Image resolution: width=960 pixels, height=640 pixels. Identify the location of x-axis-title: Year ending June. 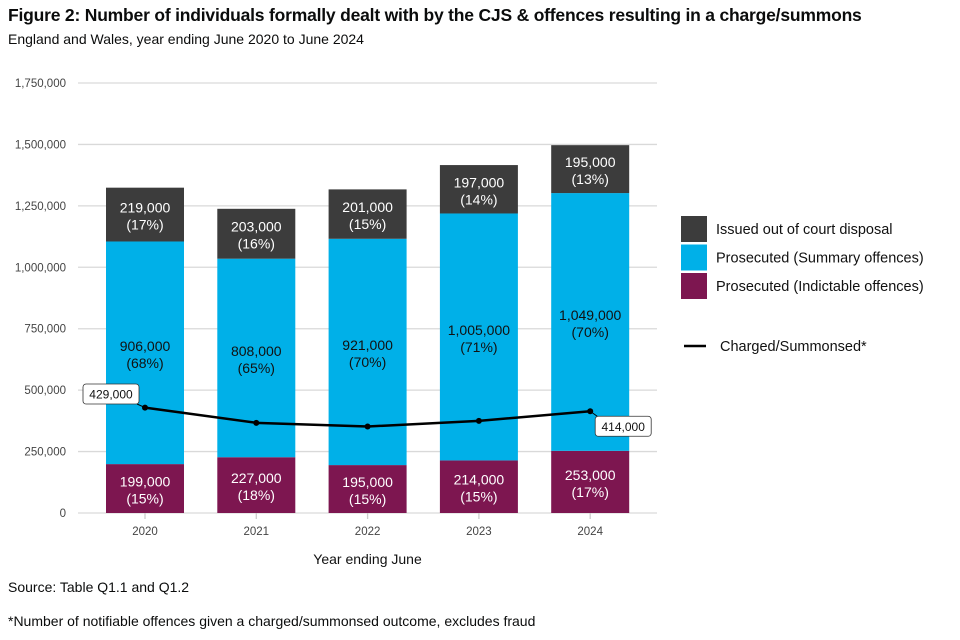
(367, 559).